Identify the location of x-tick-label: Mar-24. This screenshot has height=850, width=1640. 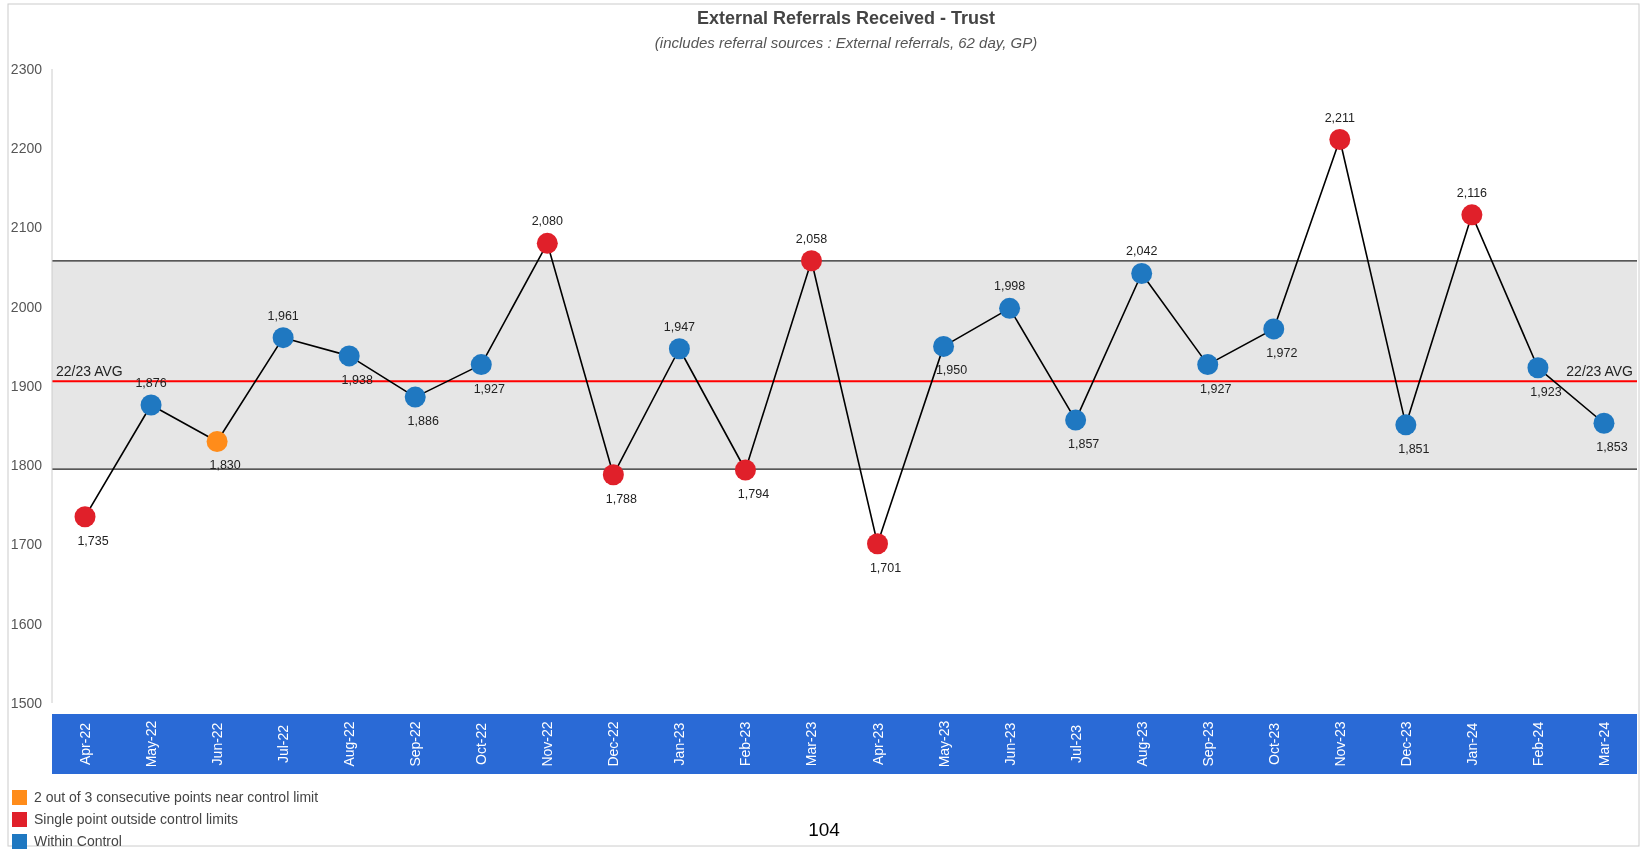
(1603, 744).